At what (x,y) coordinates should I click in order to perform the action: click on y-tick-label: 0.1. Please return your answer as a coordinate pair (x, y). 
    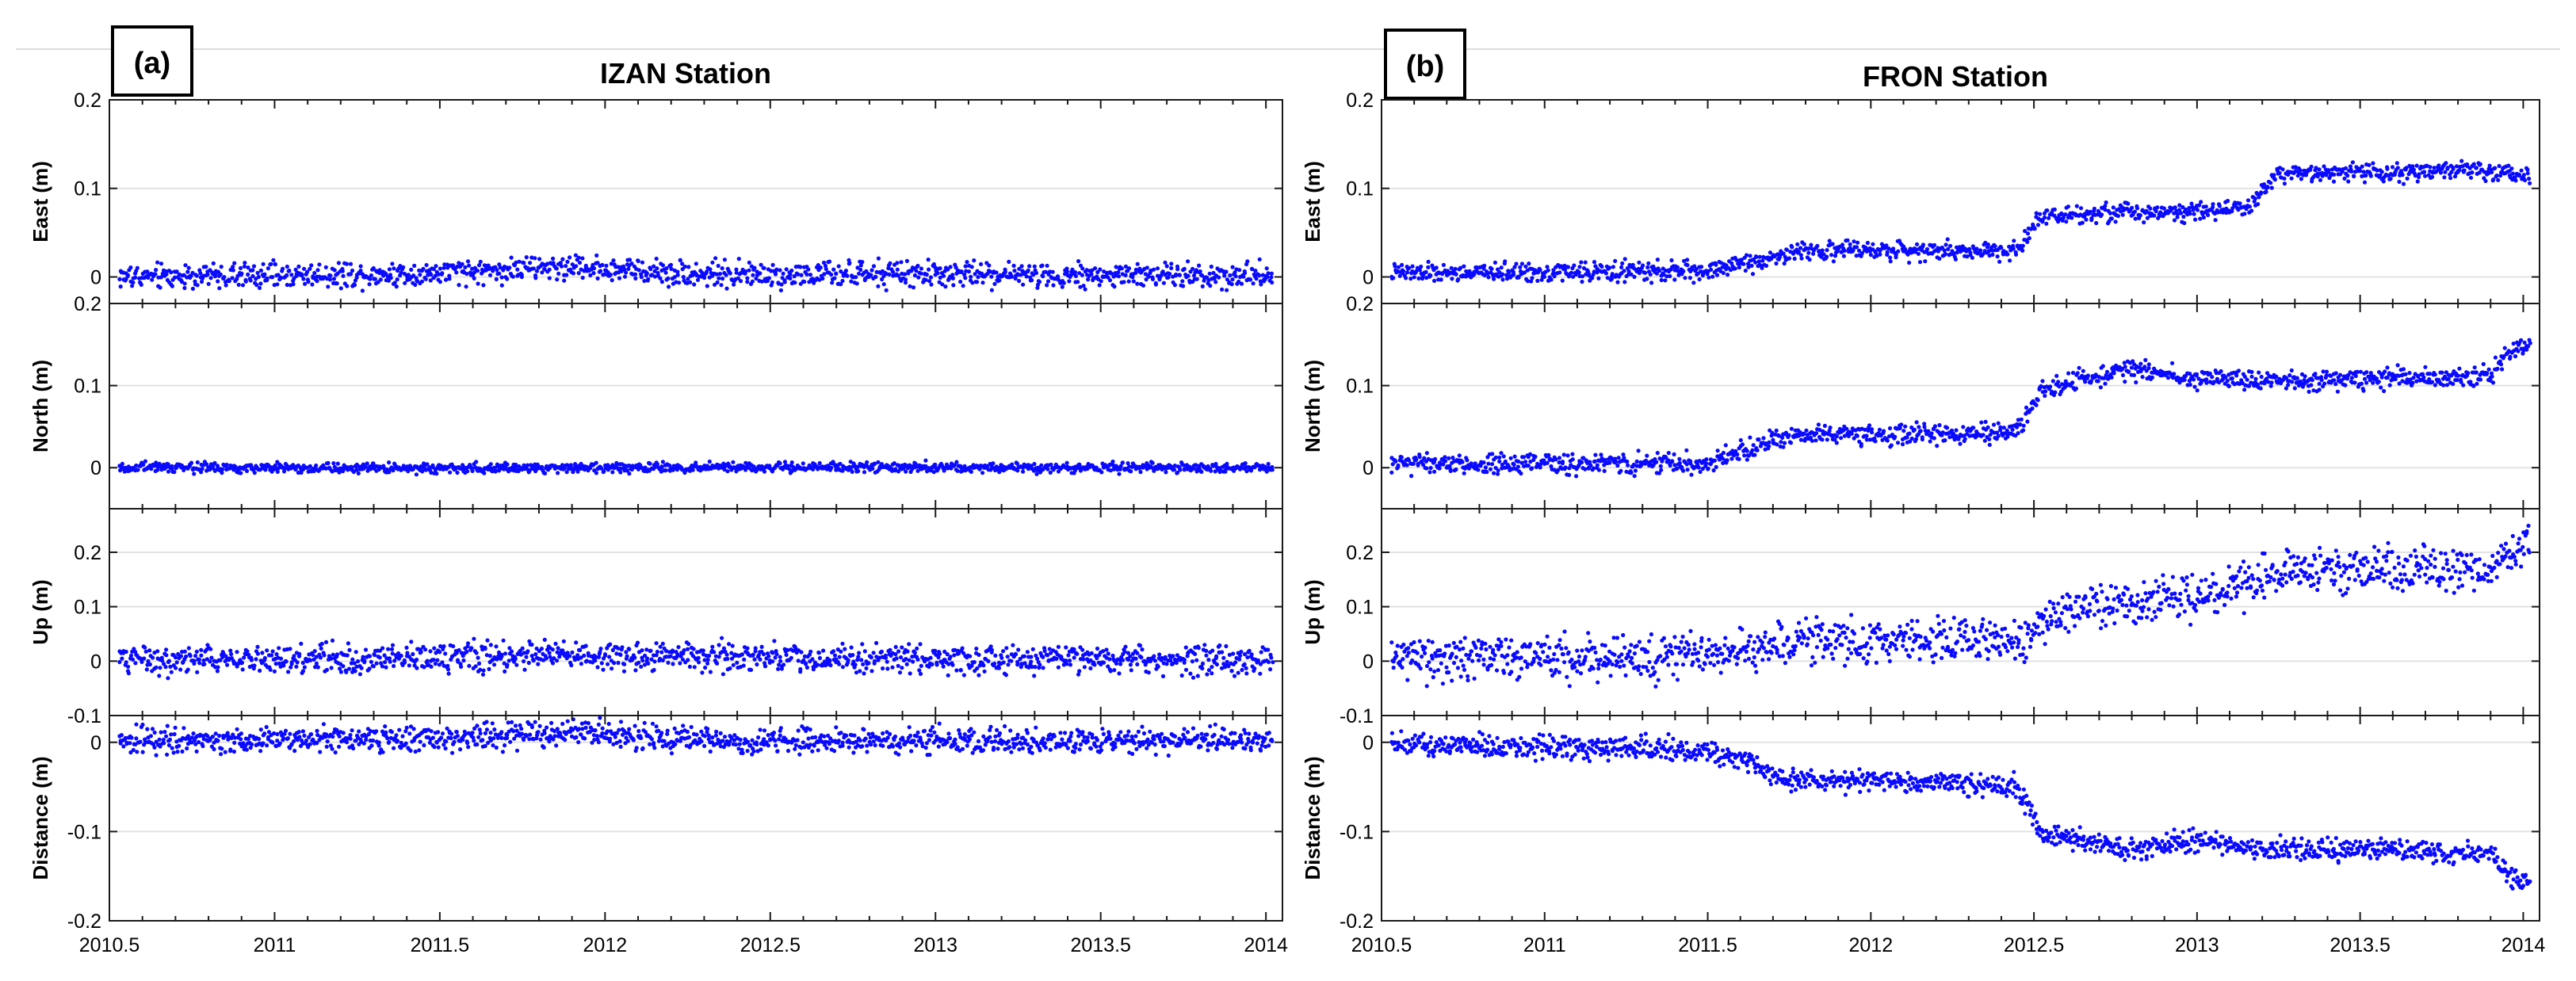
    Looking at the image, I should click on (87, 387).